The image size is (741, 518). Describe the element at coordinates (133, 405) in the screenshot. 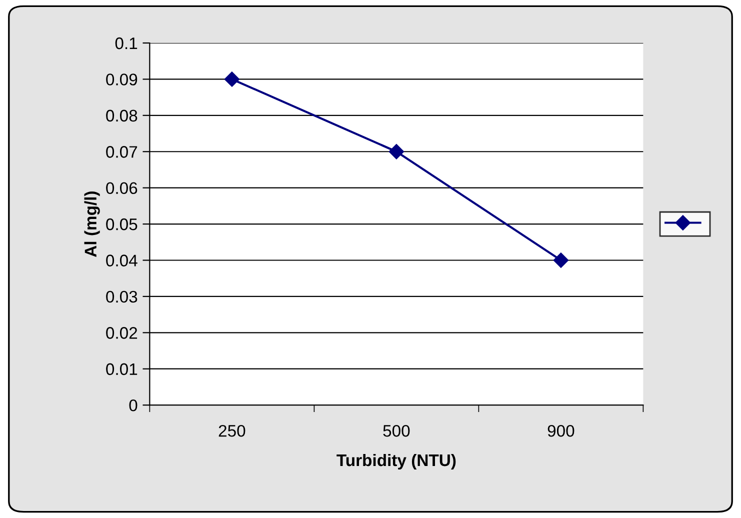

I see `y-tick-label: 0` at that location.